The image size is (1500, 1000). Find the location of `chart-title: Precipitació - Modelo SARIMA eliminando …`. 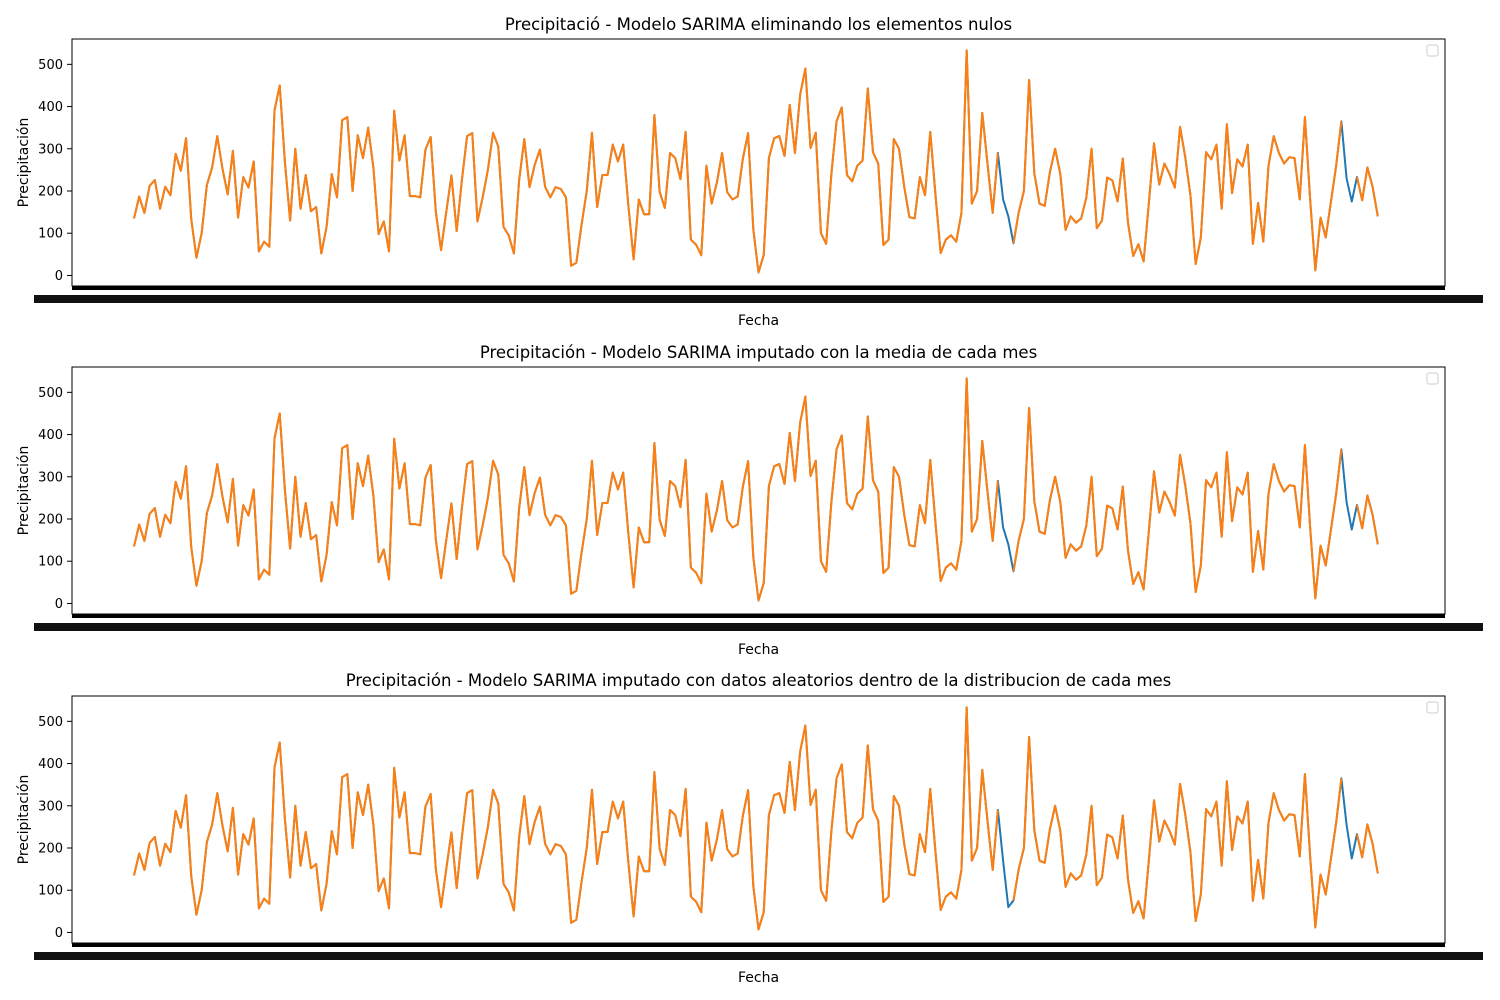

chart-title: Precipitació - Modelo SARIMA eliminando … is located at coordinates (758, 24).